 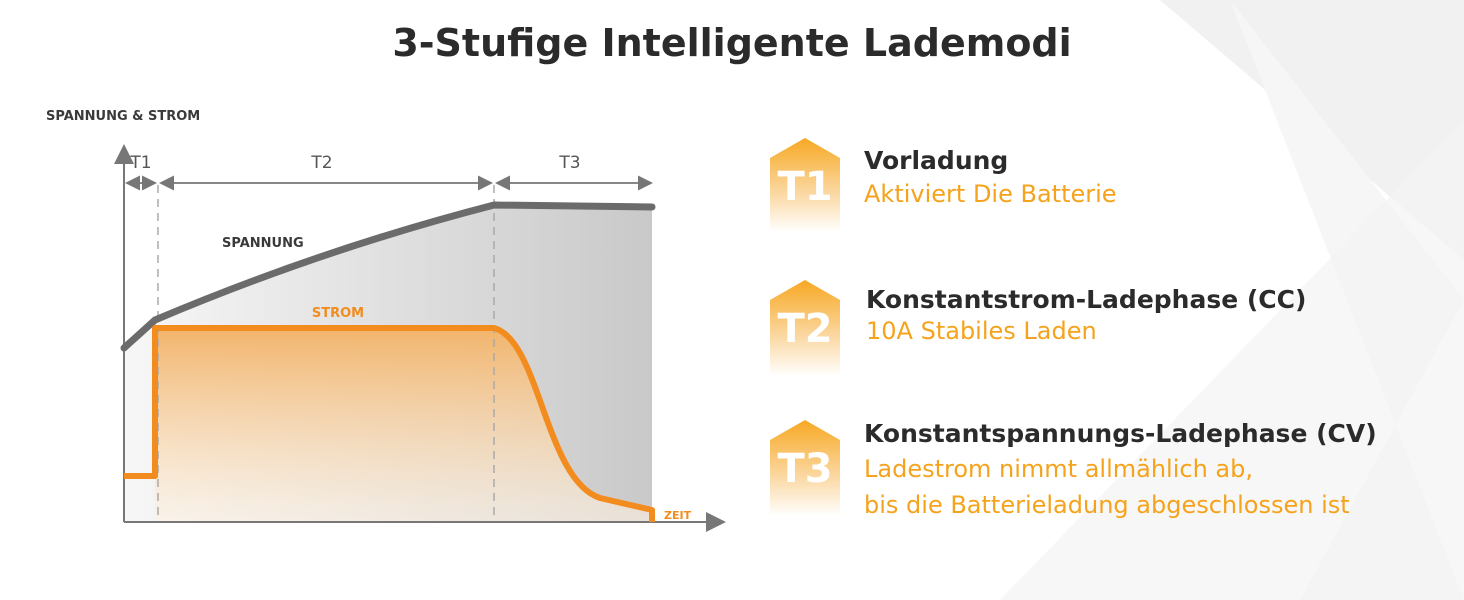 What do you see at coordinates (990, 194) in the screenshot?
I see `step-description: Aktiviert Die Batterie` at bounding box center [990, 194].